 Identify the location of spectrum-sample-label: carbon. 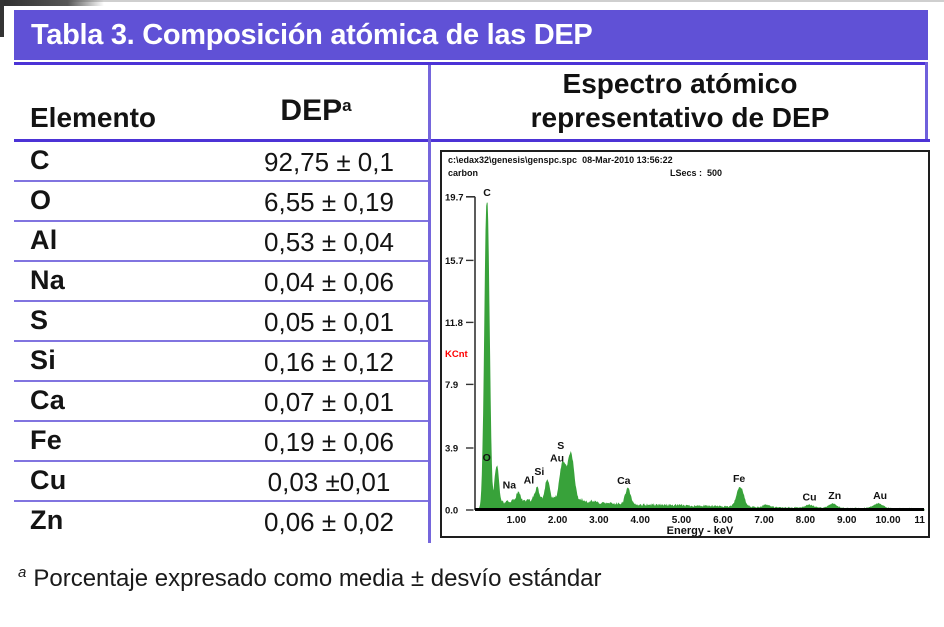
(463, 173).